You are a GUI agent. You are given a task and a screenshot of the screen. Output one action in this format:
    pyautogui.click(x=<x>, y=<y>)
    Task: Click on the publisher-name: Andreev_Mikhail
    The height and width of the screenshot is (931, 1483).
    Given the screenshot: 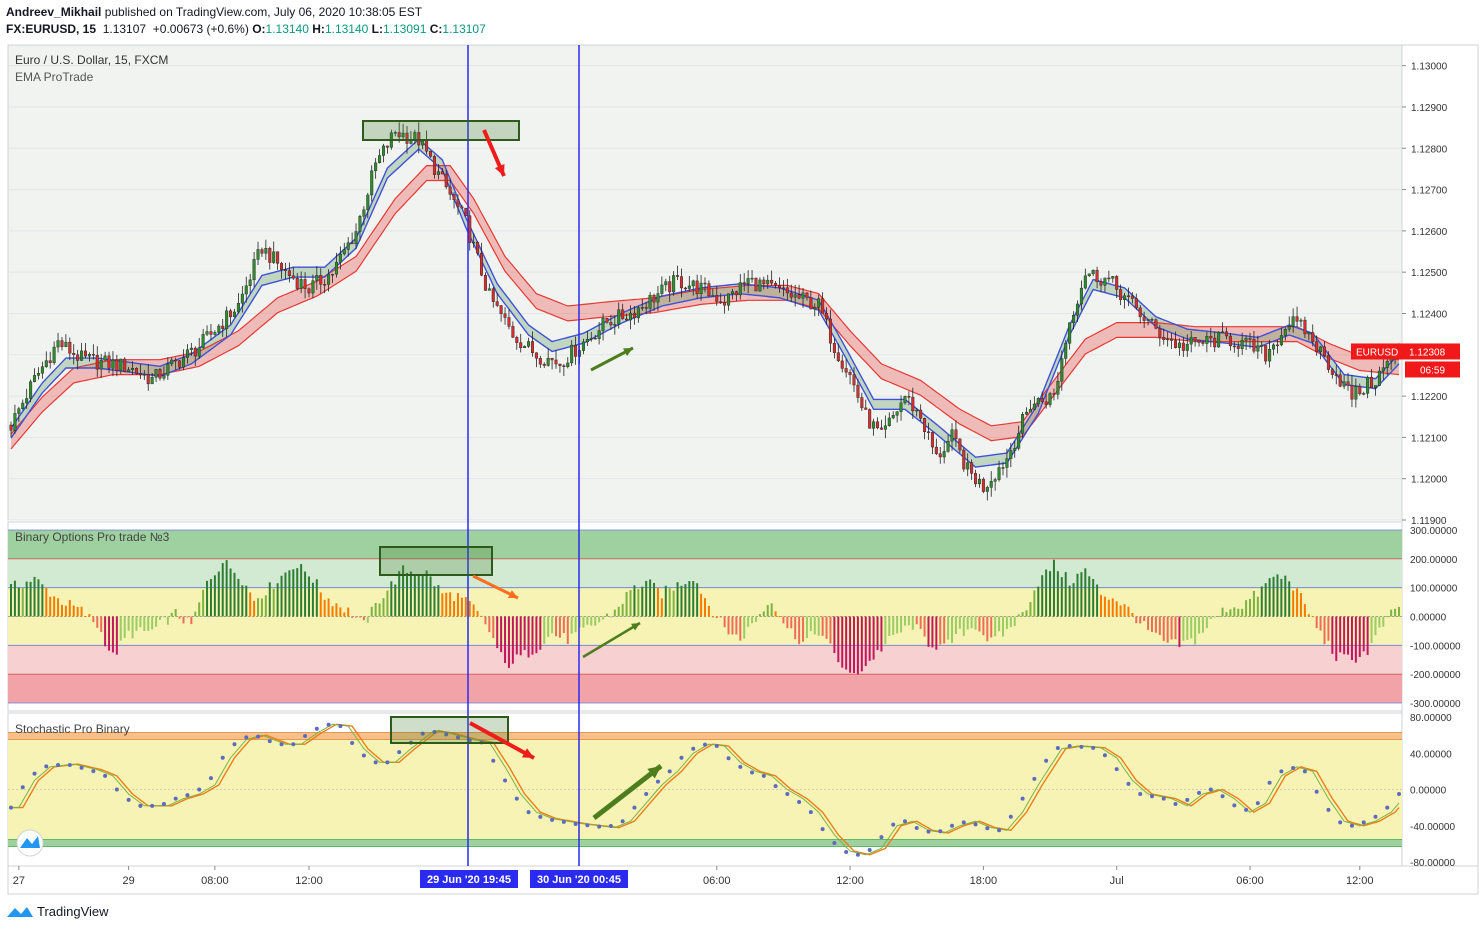 What is the action you would take?
    pyautogui.click(x=54, y=12)
    